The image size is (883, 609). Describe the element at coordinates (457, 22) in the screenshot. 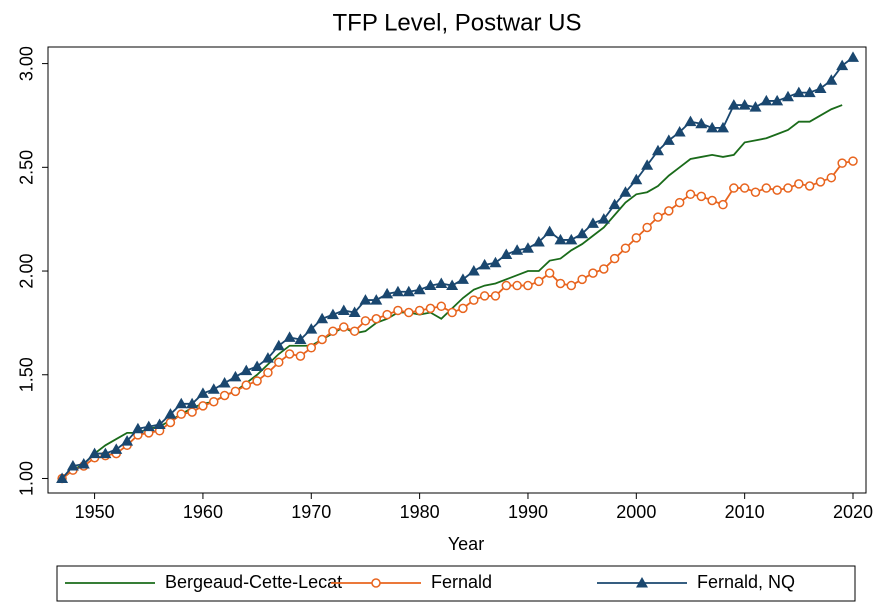

I see `chart-title: TFP Level, Postwar US` at that location.